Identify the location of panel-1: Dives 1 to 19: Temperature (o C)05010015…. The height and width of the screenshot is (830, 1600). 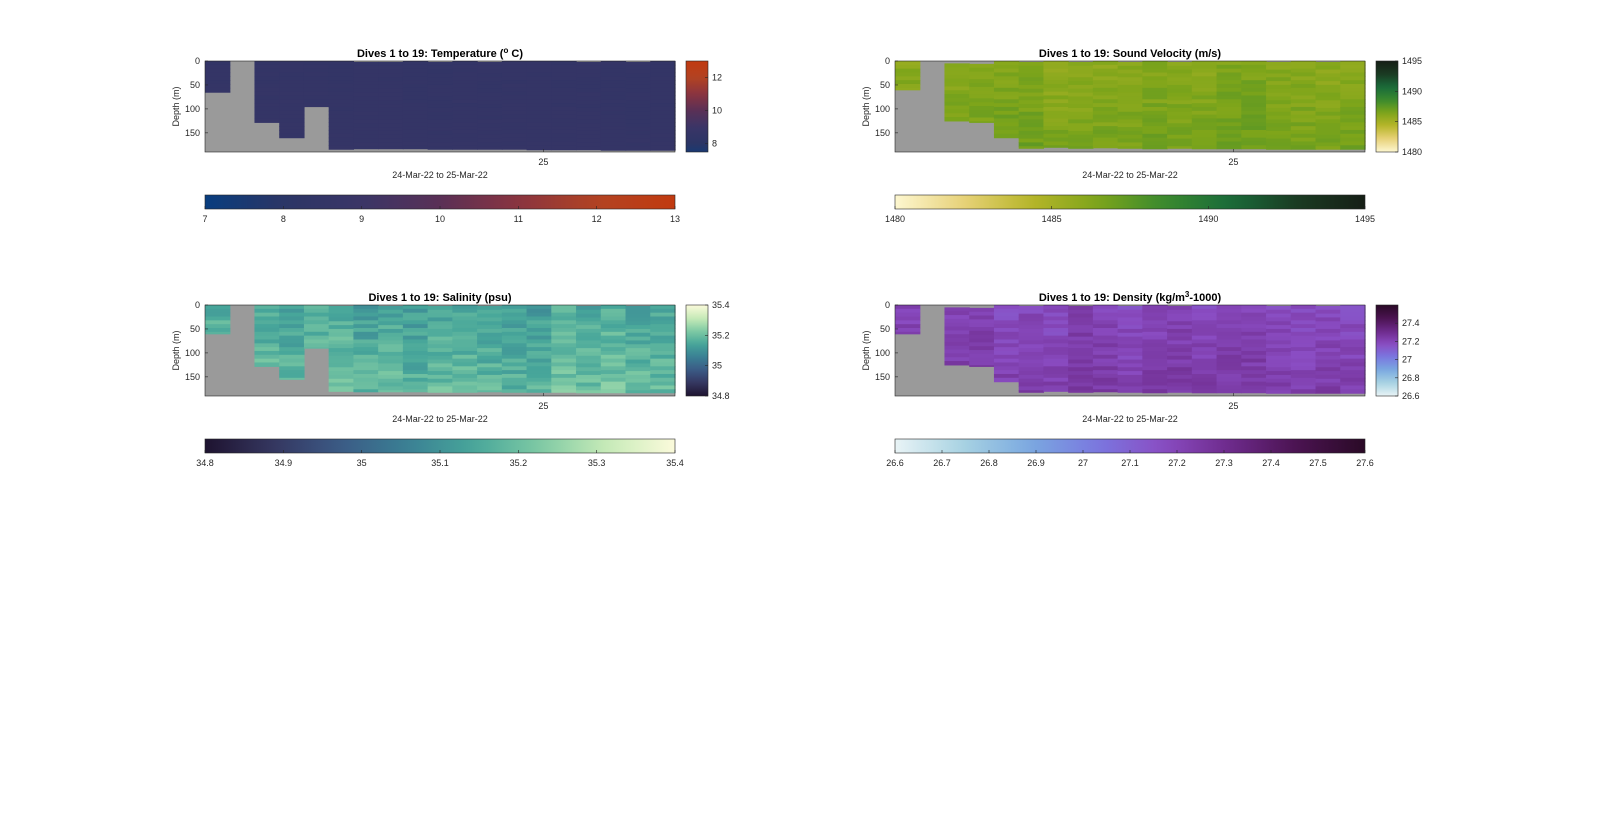
(446, 135).